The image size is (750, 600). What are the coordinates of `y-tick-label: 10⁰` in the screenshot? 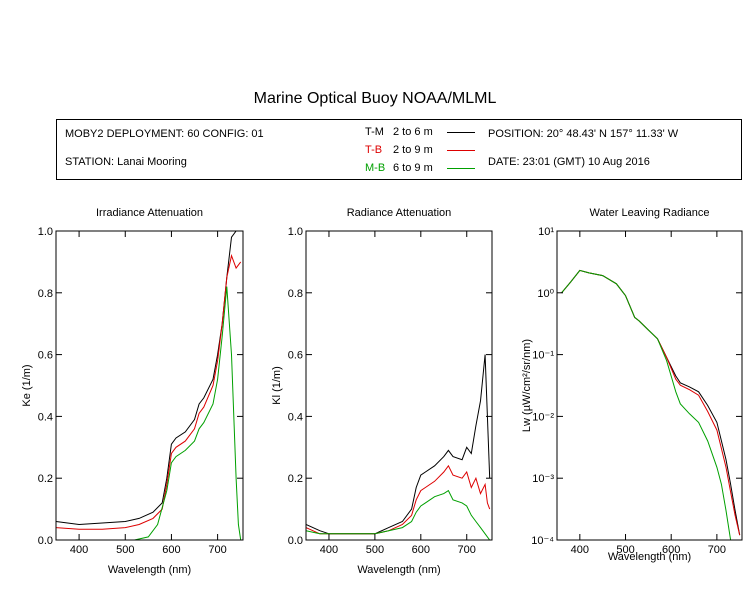 It's located at (545, 294).